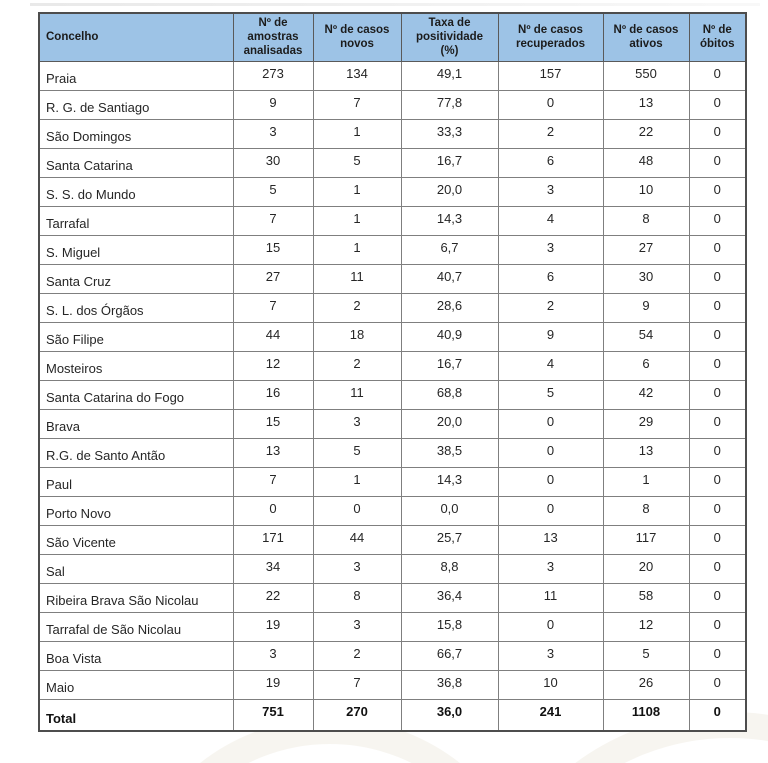 The height and width of the screenshot is (763, 768). I want to click on cell-amostras-analisadas: 34, so click(273, 569).